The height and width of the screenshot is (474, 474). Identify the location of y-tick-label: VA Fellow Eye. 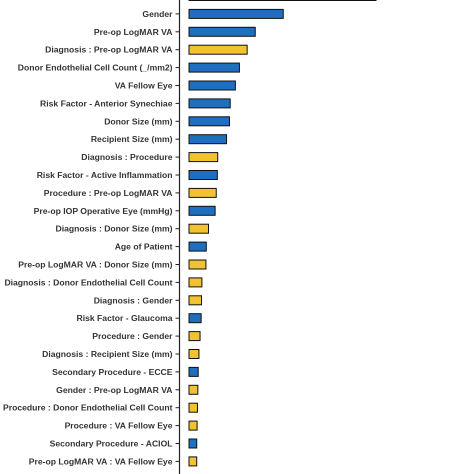
(144, 86).